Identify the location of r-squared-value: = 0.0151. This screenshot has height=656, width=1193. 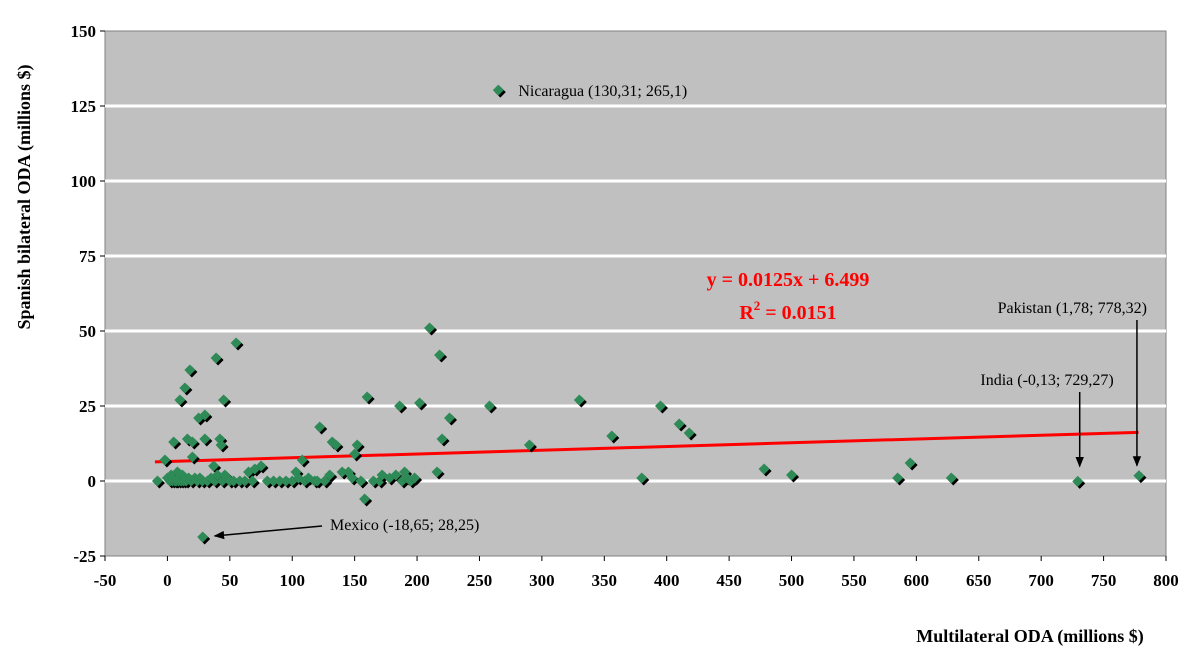
(798, 313).